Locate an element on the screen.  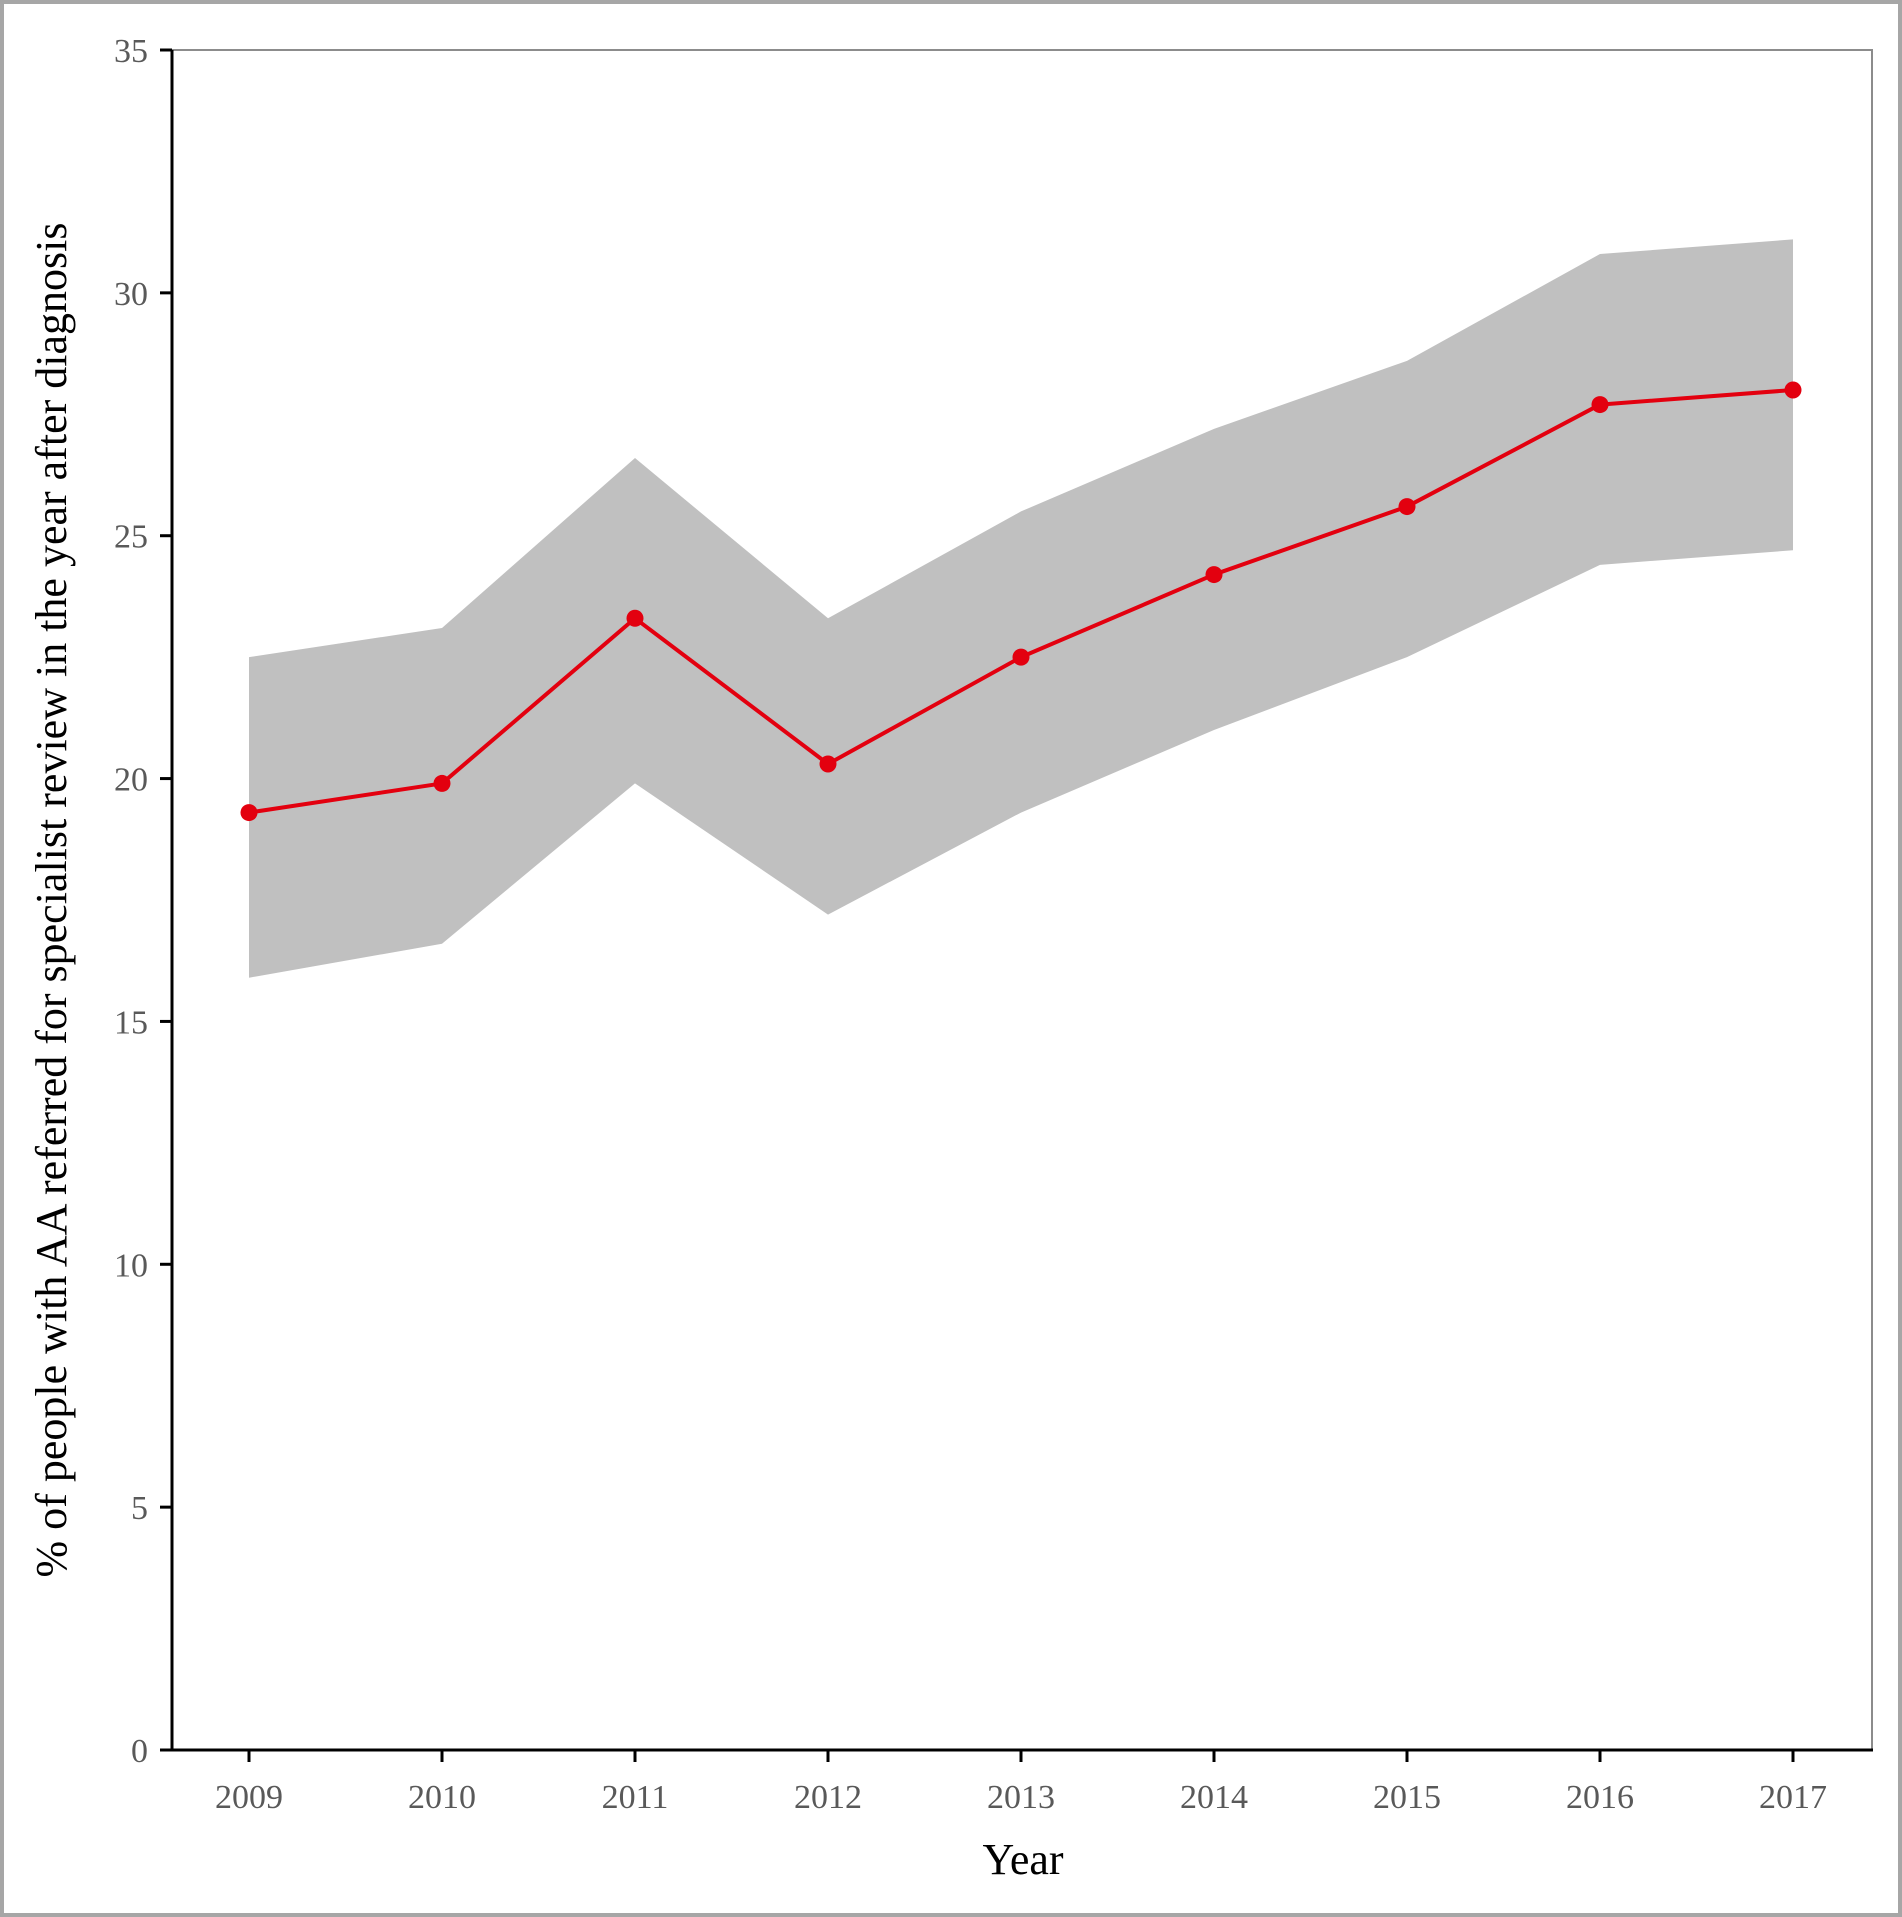
y-tick-label-0: 0 is located at coordinates (139, 1751).